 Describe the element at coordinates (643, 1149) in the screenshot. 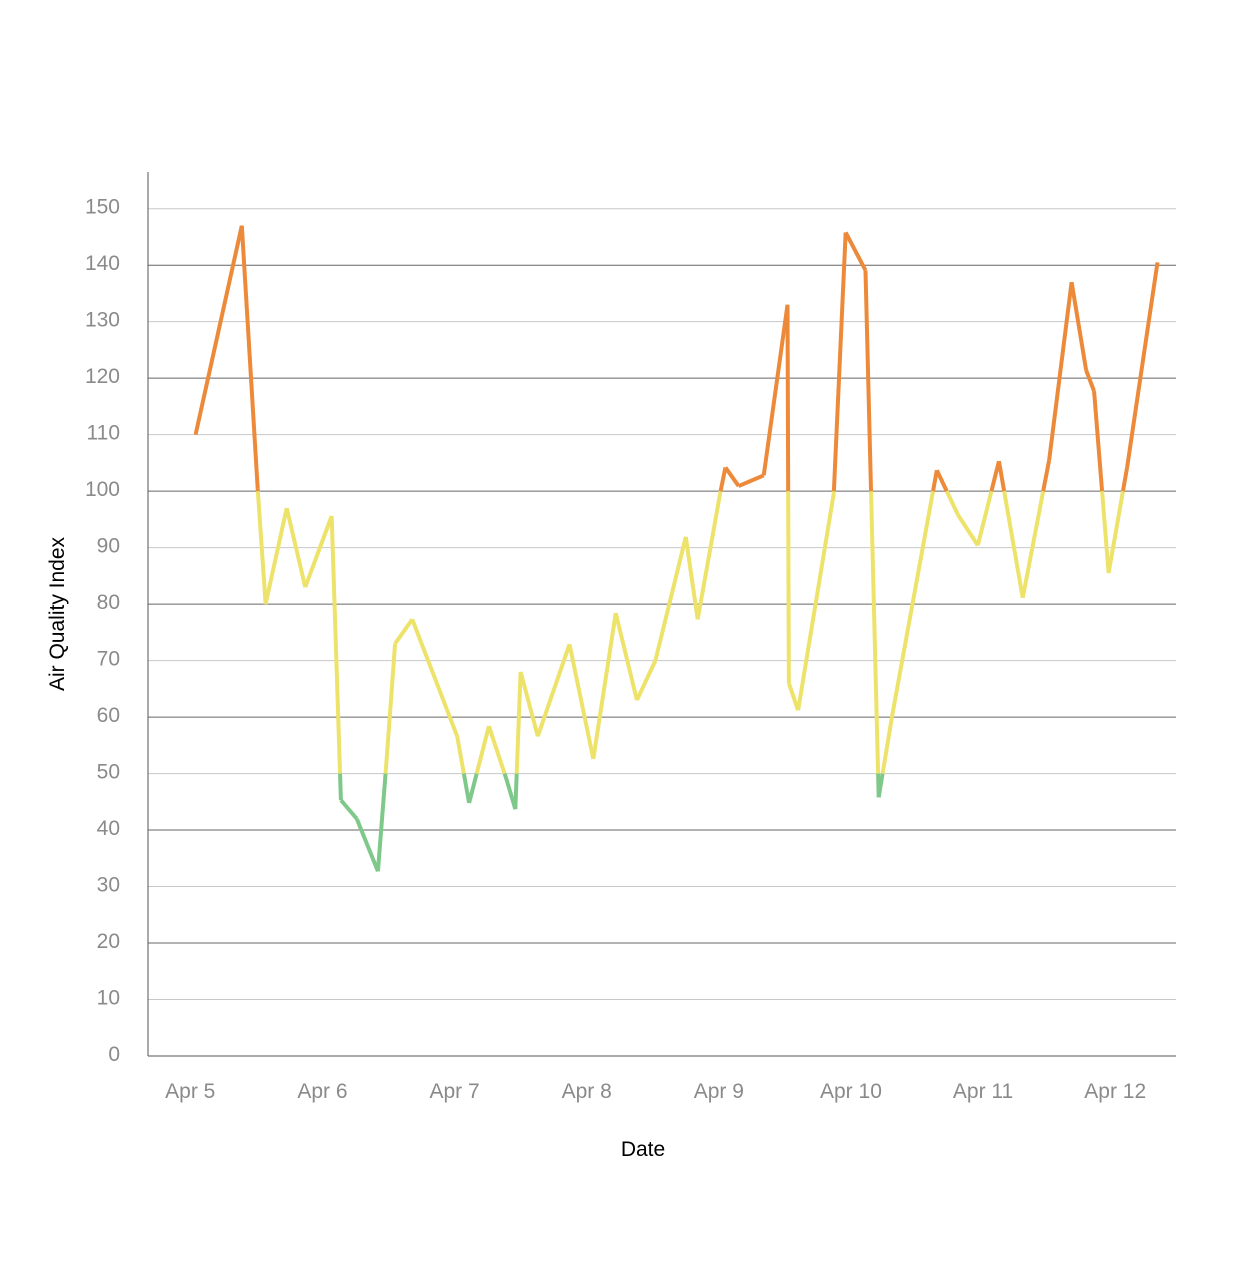

I see `x-axis-label: Date` at that location.